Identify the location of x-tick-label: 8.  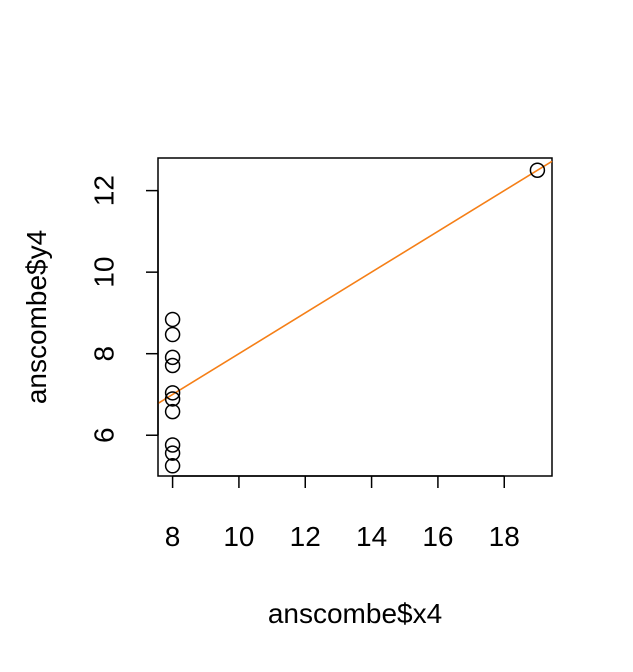
(173, 536).